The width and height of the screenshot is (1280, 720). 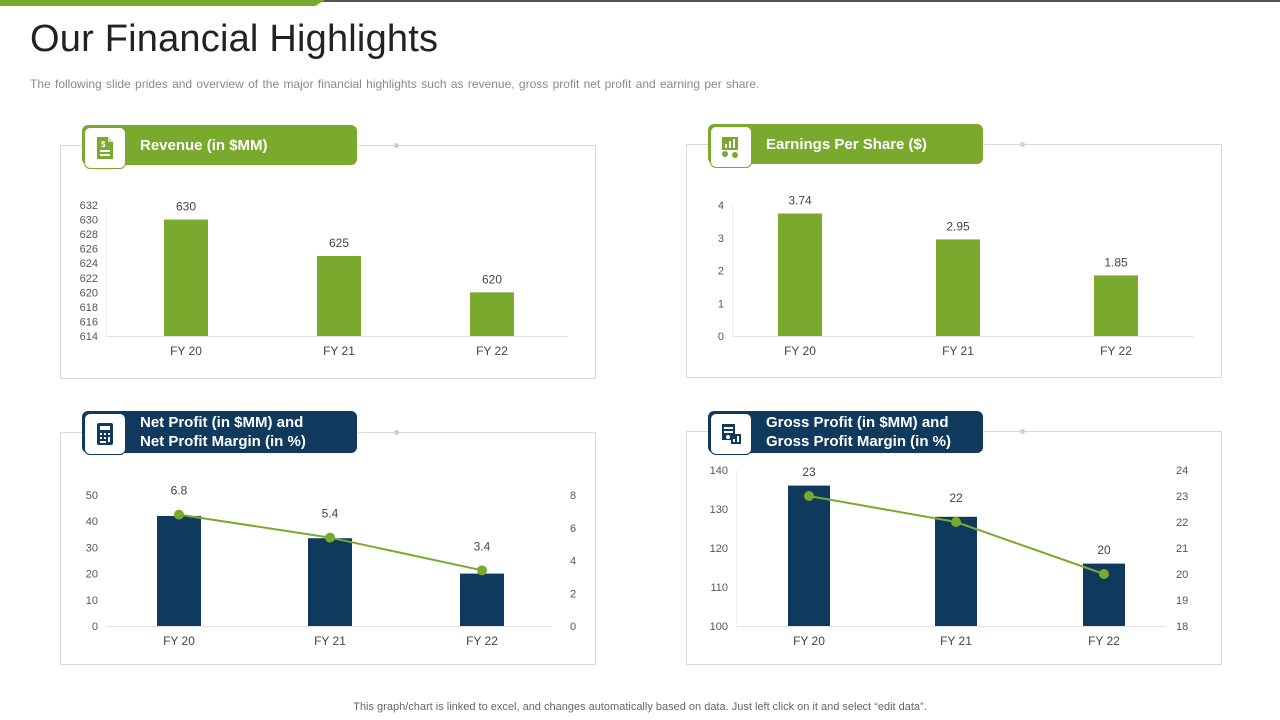 I want to click on gross_profit-y2-tick: 24, so click(x=1182, y=471).